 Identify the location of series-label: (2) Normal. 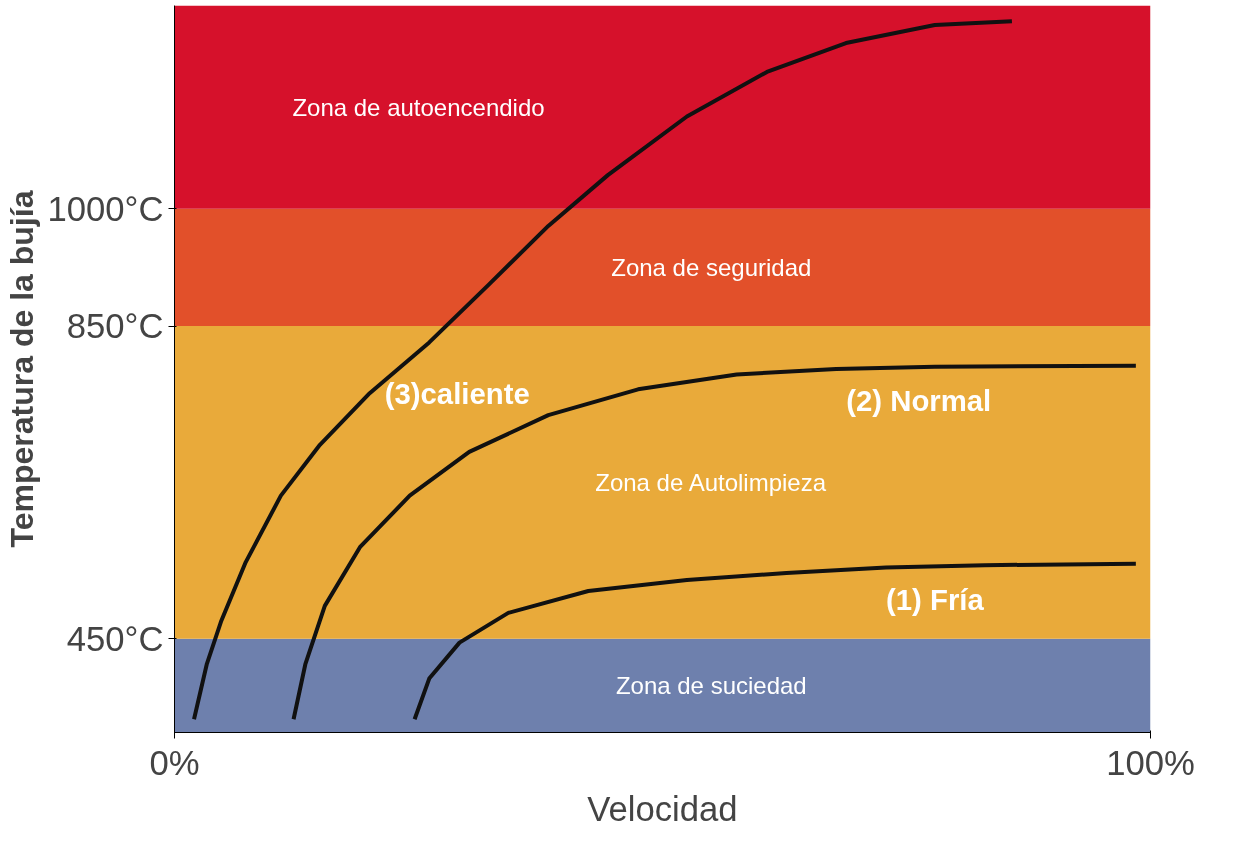
(919, 400).